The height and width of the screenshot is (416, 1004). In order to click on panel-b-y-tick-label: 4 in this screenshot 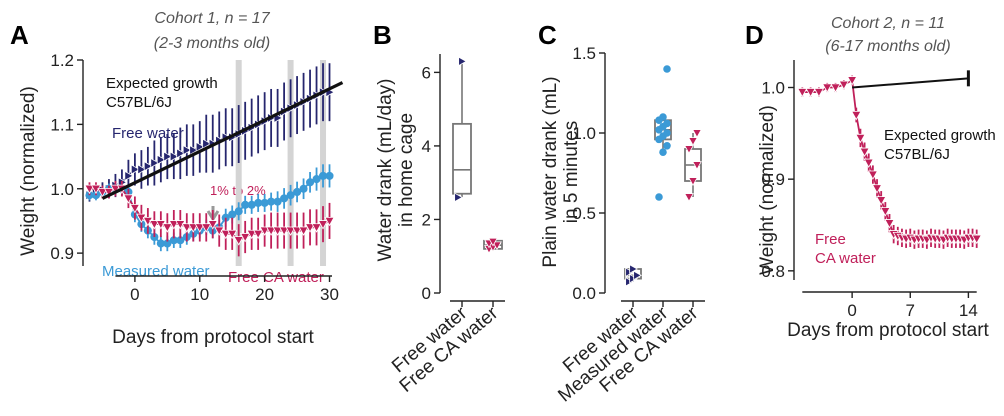, I will do `click(426, 146)`.